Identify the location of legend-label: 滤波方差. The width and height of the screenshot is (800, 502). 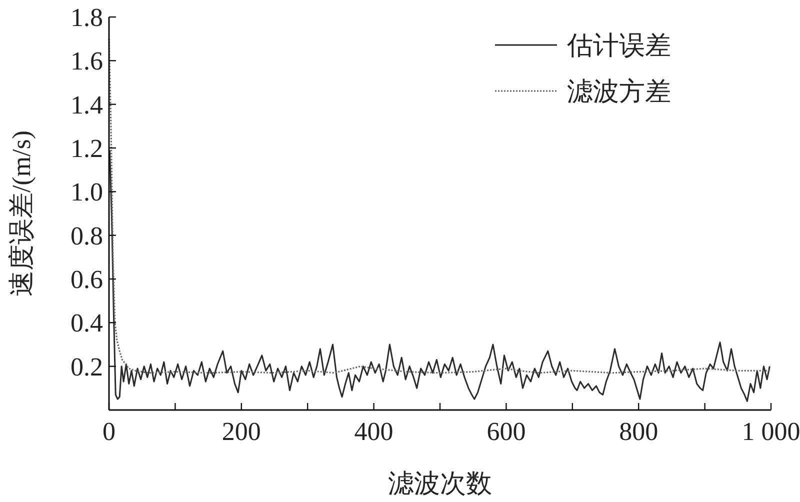
(619, 91).